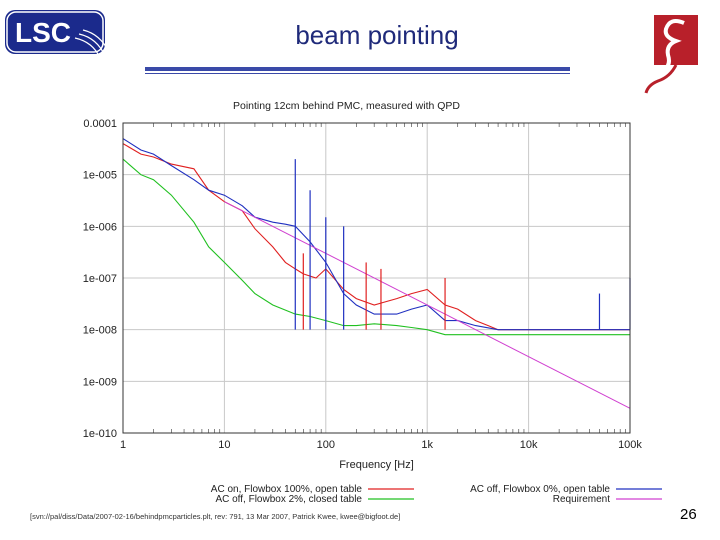  Describe the element at coordinates (100, 331) in the screenshot. I see `y-tick-label: 1e-008` at that location.